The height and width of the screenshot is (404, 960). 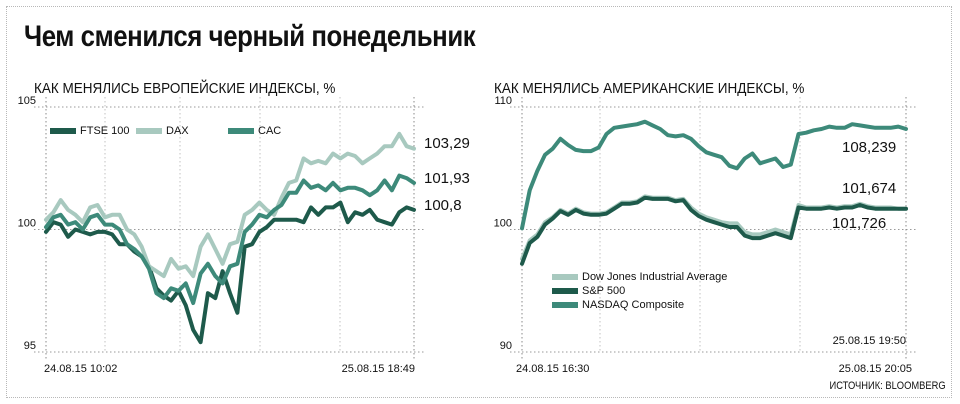 What do you see at coordinates (378, 369) in the screenshot?
I see `x-tick-label: 25.08.15 18:49` at bounding box center [378, 369].